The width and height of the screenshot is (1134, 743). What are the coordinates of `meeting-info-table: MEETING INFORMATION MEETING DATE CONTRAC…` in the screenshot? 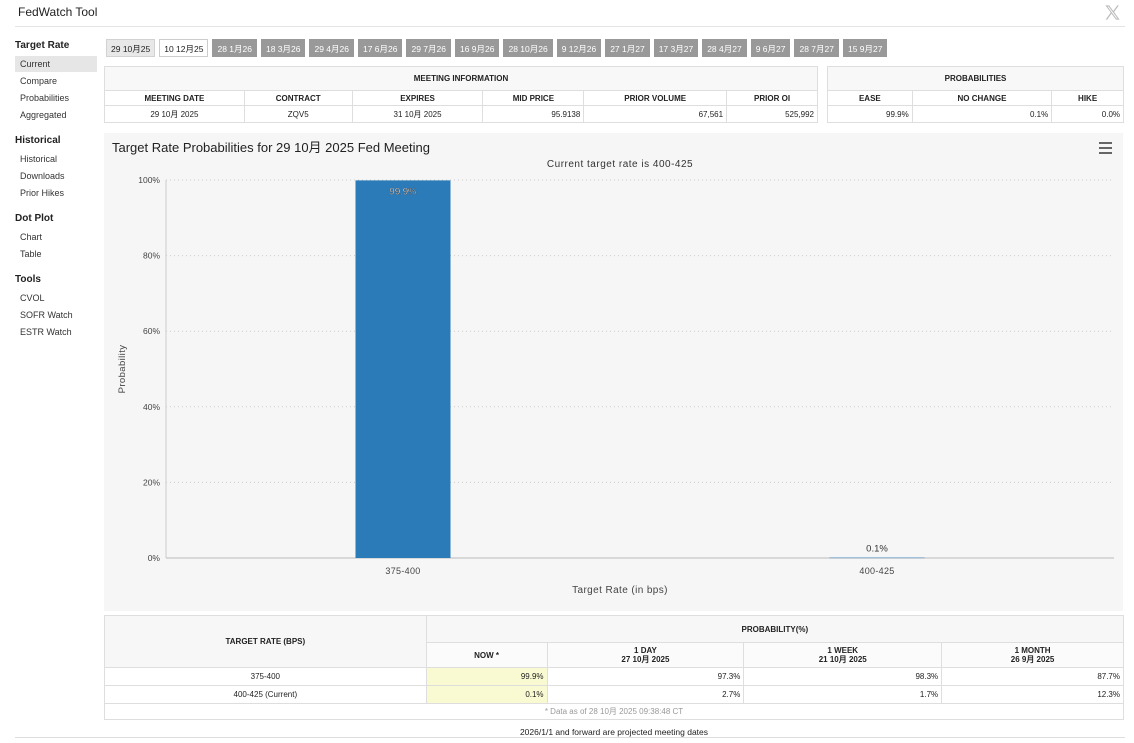 It's located at (461, 94).